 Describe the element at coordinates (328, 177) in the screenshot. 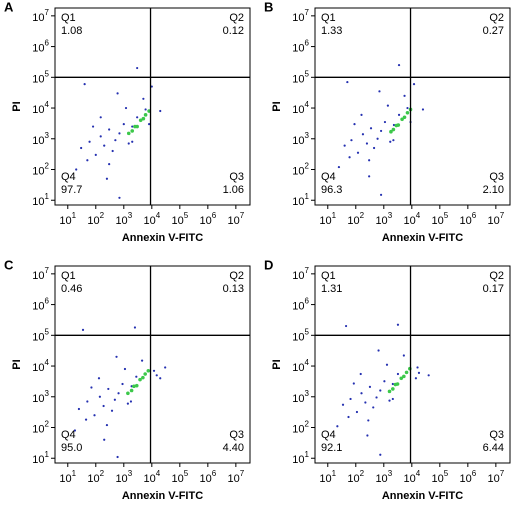

I see `quadrant-name: Q4` at that location.